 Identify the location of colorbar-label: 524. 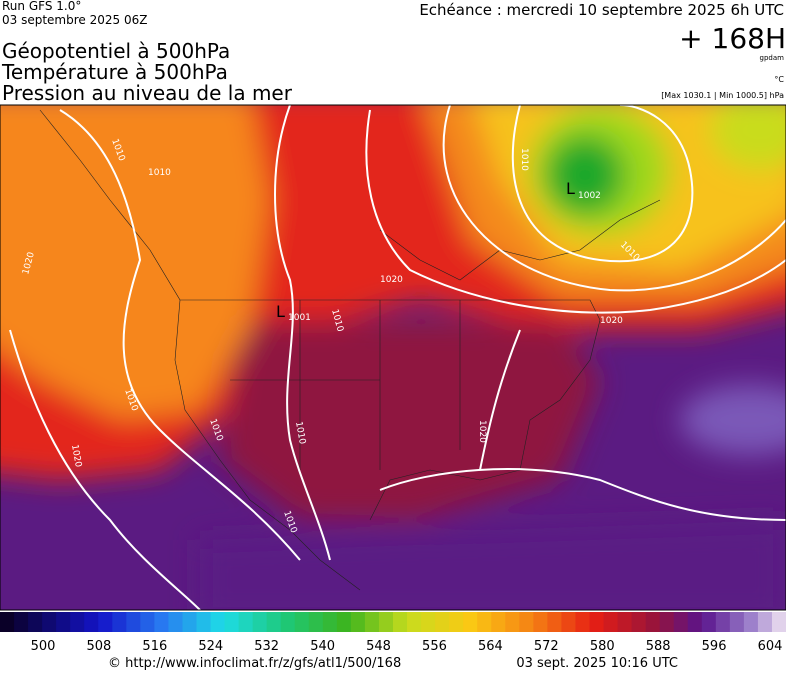
(210, 646).